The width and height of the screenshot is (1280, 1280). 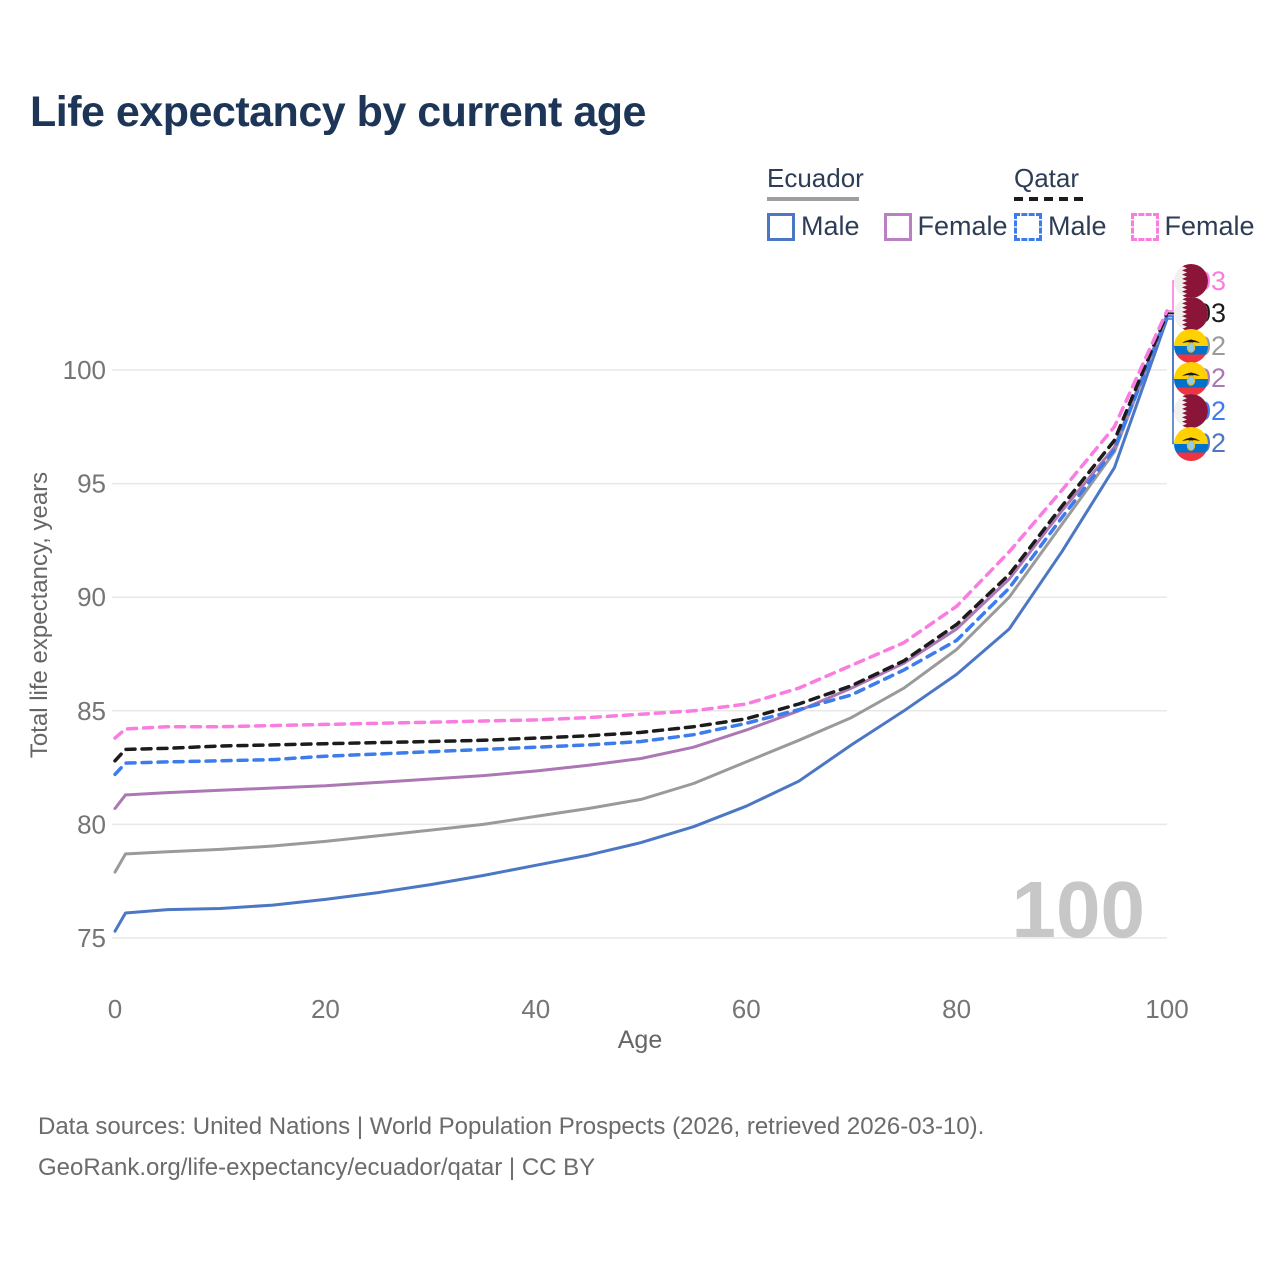 What do you see at coordinates (91, 711) in the screenshot?
I see `y-tick-label: 85` at bounding box center [91, 711].